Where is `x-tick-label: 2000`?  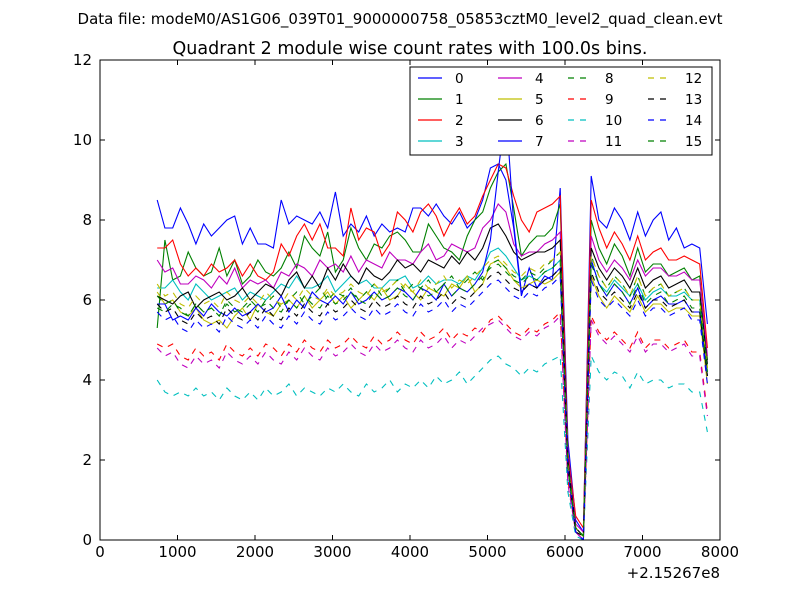
x-tick-label: 2000 is located at coordinates (255, 552).